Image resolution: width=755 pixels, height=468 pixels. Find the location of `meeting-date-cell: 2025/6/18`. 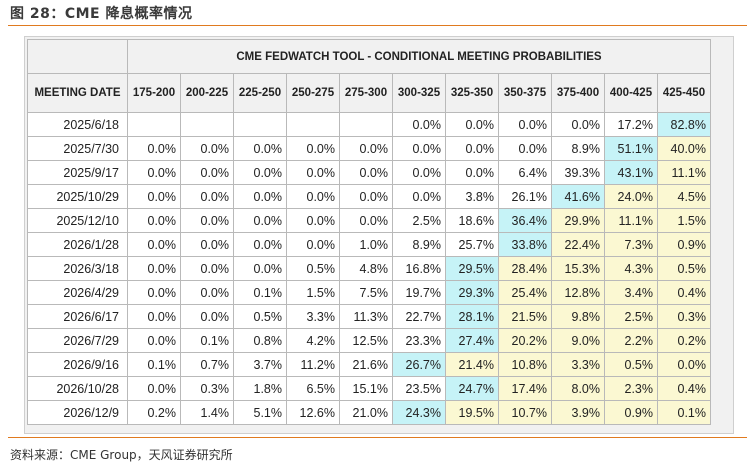

meeting-date-cell: 2025/6/18 is located at coordinates (77, 124).